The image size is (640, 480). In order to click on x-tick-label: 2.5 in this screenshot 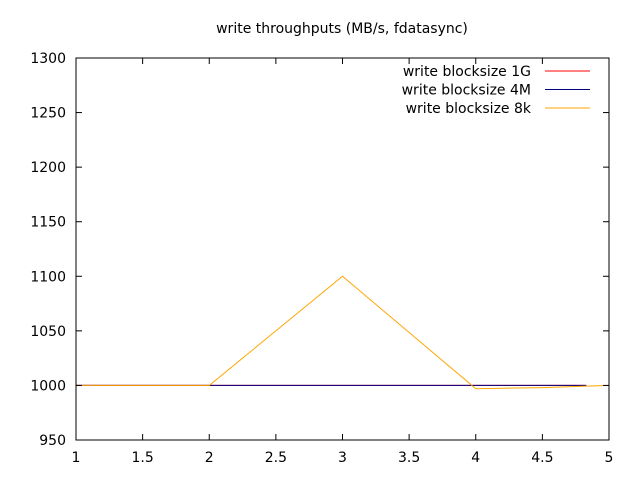, I will do `click(276, 458)`.